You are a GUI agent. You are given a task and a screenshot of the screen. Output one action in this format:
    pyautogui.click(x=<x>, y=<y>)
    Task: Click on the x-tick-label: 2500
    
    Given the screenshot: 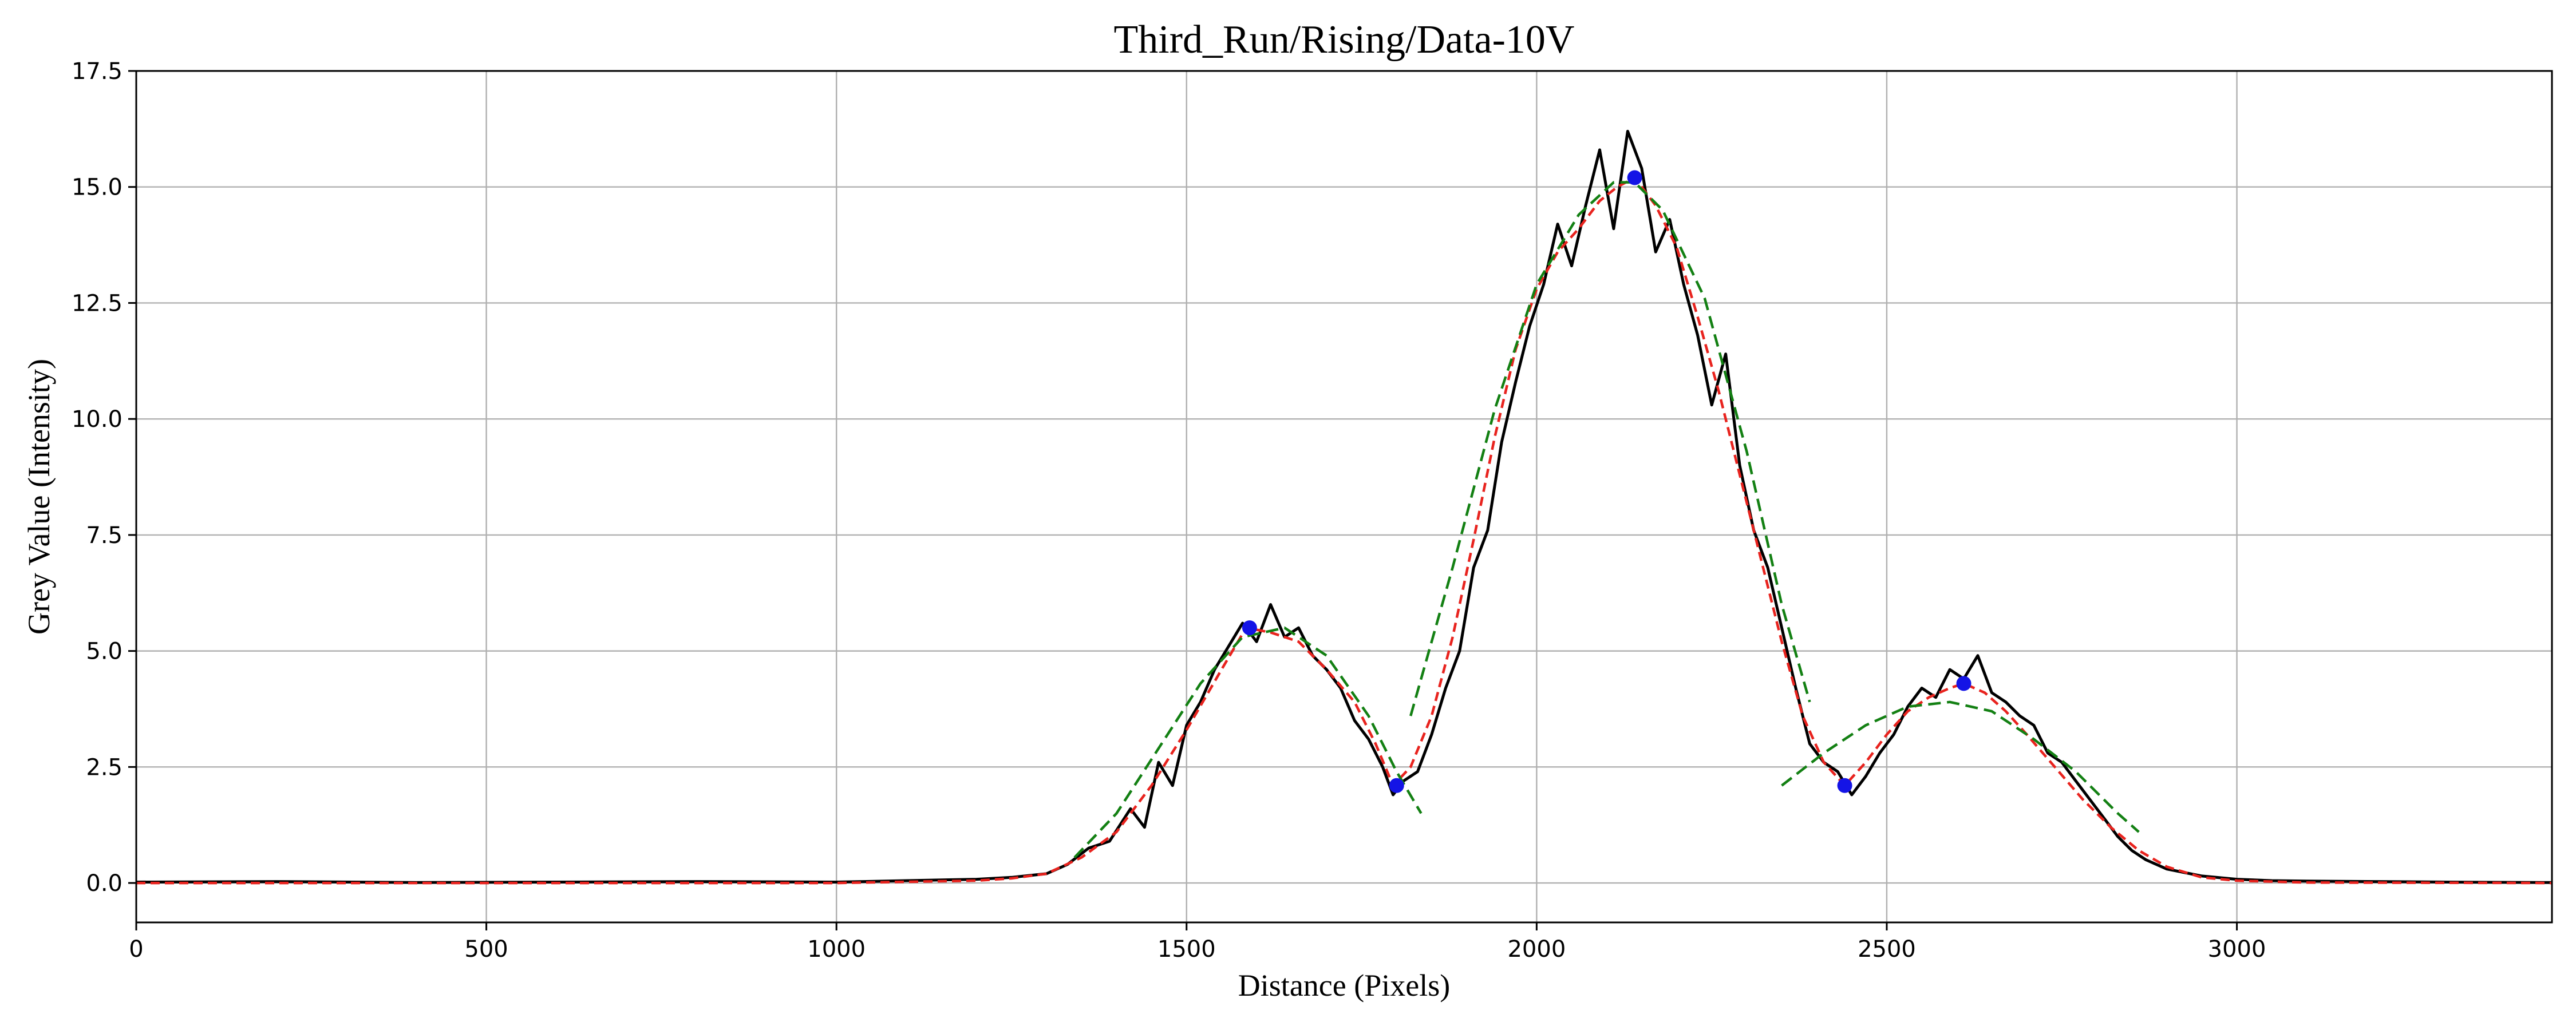 What is the action you would take?
    pyautogui.click(x=1887, y=949)
    